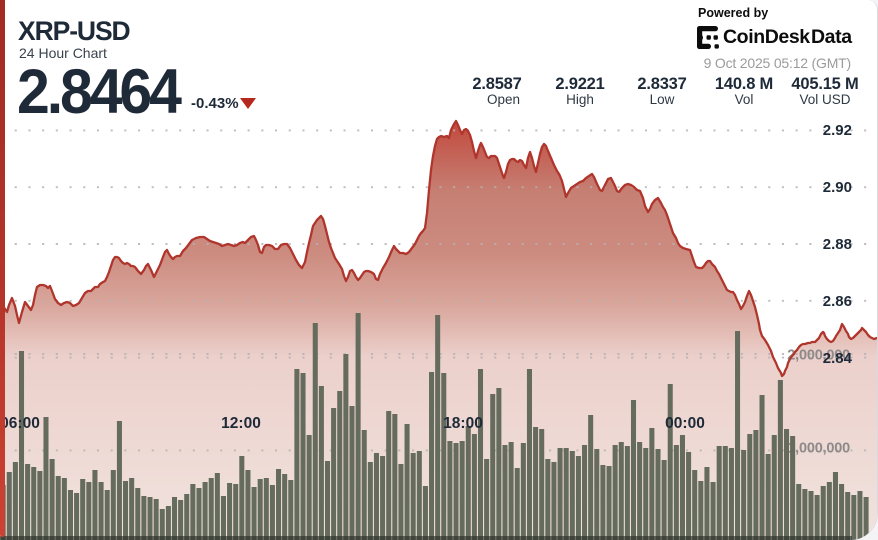  What do you see at coordinates (818, 449) in the screenshot?
I see `svg-text: 1,000,000` at bounding box center [818, 449].